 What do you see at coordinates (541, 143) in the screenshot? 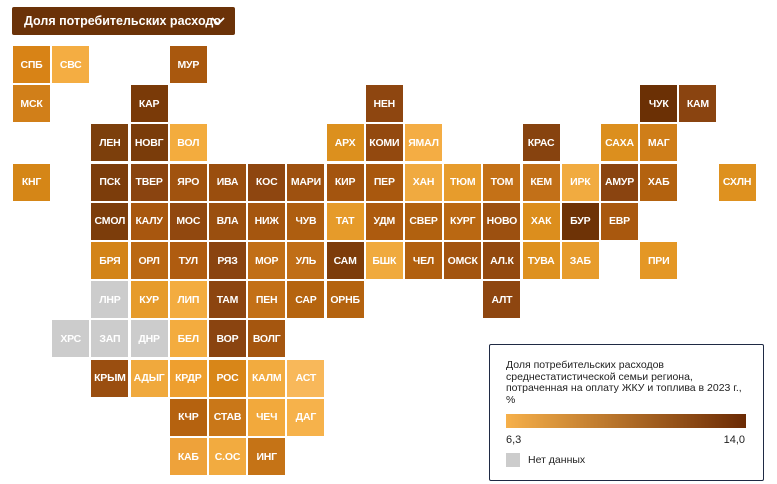
I see `region-tile: КРАС` at bounding box center [541, 143].